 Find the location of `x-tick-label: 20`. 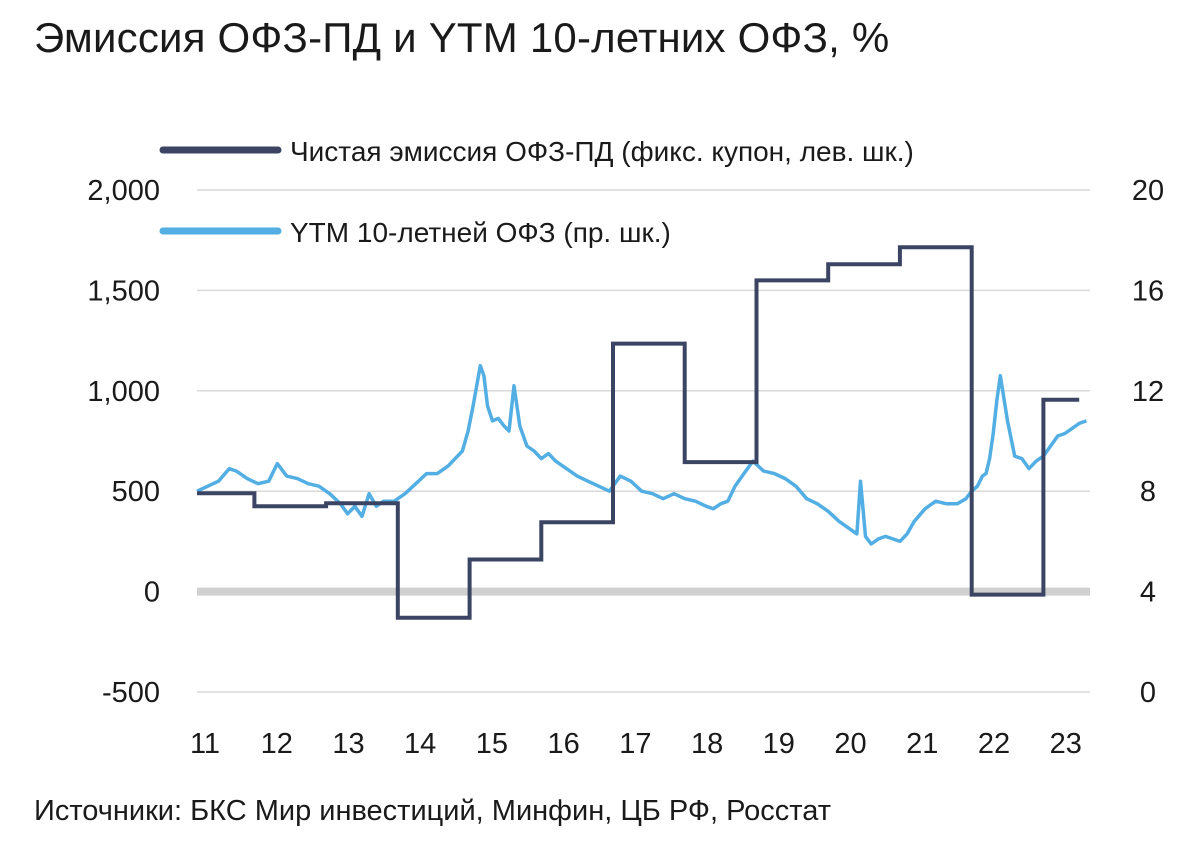

x-tick-label: 20 is located at coordinates (850, 744).